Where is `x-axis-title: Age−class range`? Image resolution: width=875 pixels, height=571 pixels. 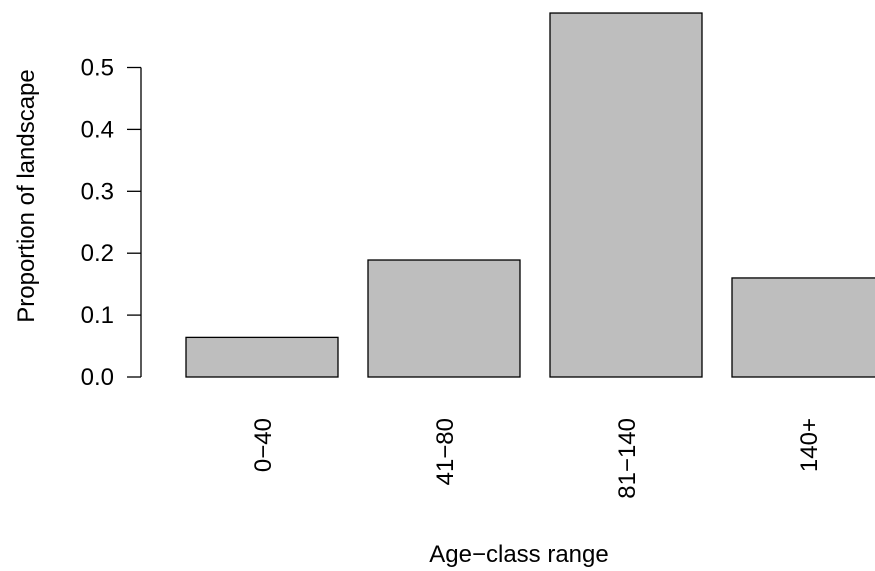 x-axis-title: Age−class range is located at coordinates (518, 554).